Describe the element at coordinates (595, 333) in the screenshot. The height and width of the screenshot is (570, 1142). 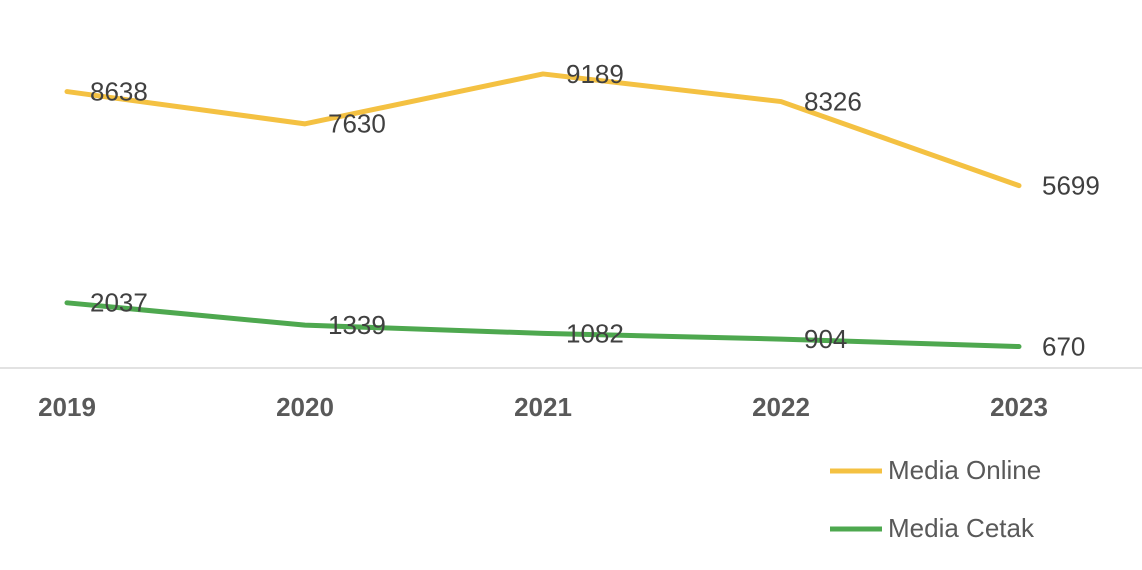
I see `data-label: 1082` at that location.